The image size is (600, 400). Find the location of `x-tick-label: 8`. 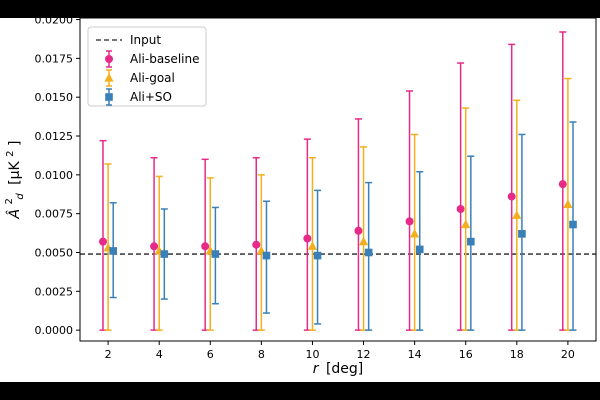

x-tick-label: 8 is located at coordinates (261, 354).